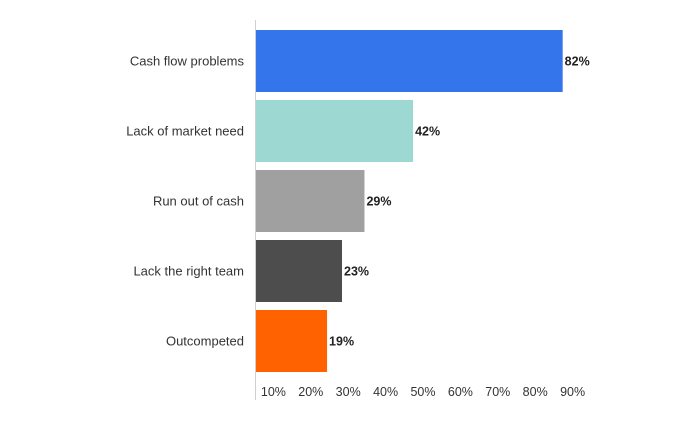 Image resolution: width=691 pixels, height=432 pixels. Describe the element at coordinates (409, 61) in the screenshot. I see `bar-cash-flow-problems` at that location.